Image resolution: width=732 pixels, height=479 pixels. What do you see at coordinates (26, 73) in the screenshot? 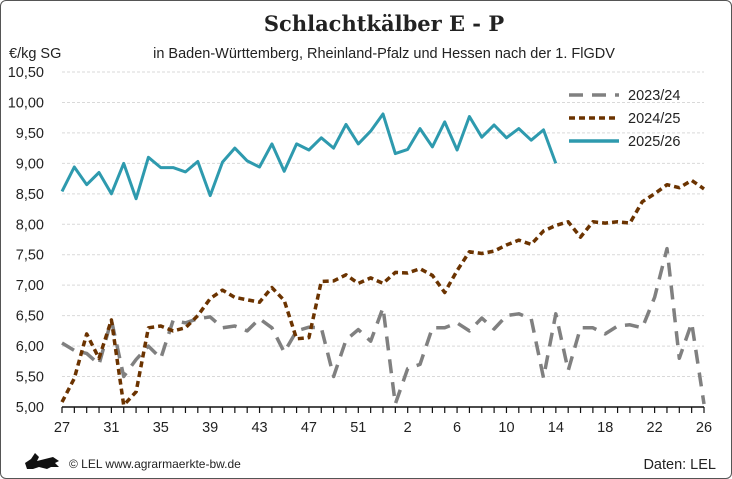
I see `y-tick-label: 10,50` at bounding box center [26, 73].